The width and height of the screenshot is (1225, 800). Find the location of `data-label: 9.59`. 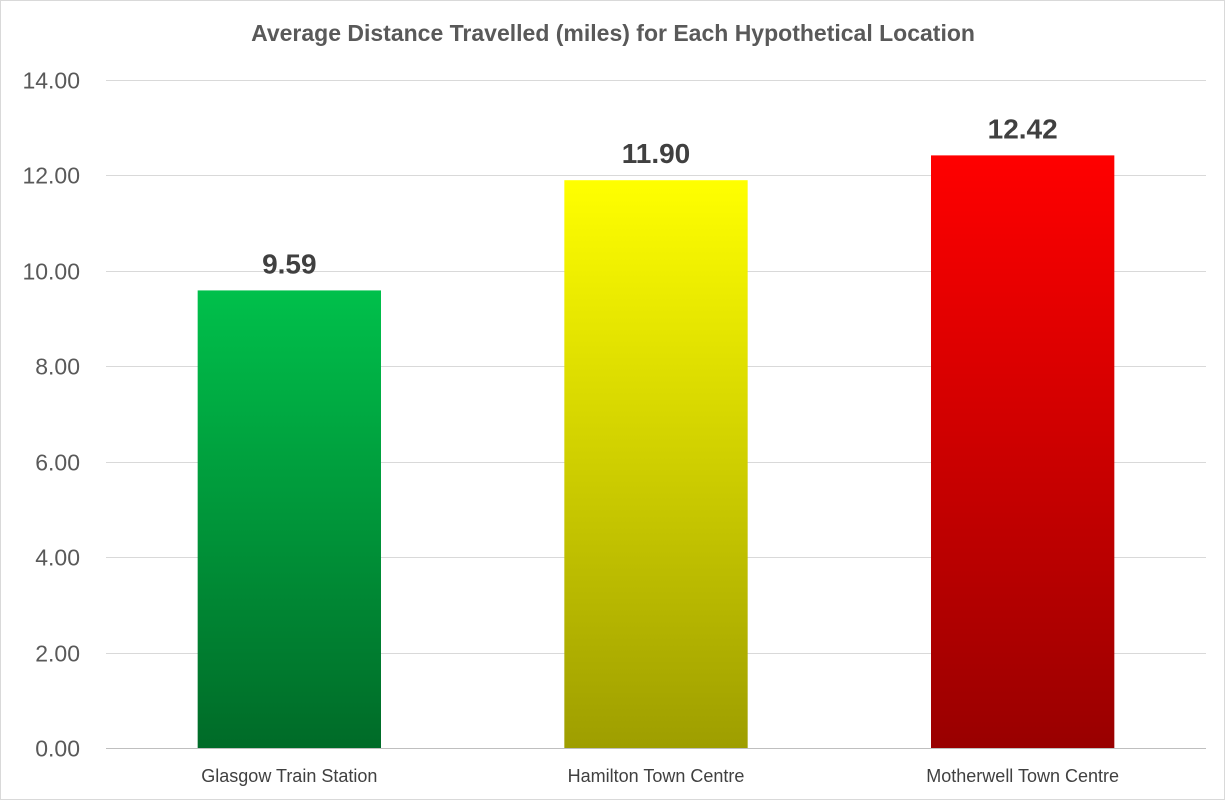

data-label: 9.59 is located at coordinates (289, 263).